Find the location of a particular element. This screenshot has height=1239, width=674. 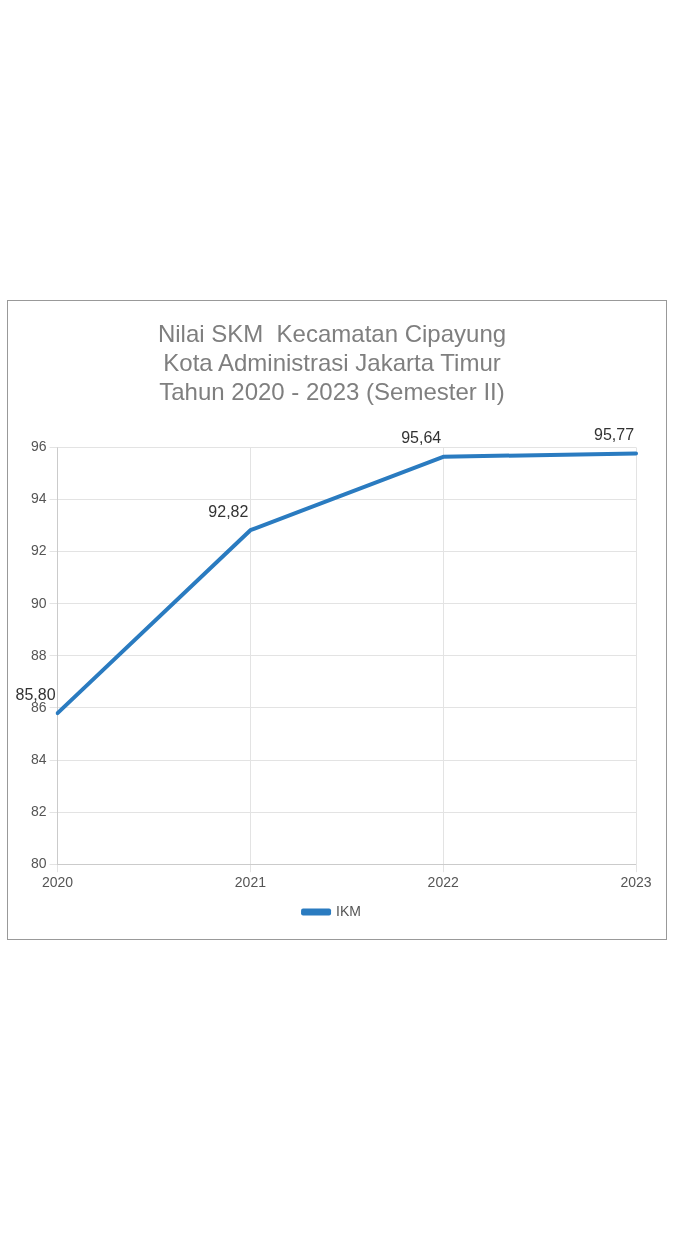

y-tick-label: 84 is located at coordinates (38, 758).